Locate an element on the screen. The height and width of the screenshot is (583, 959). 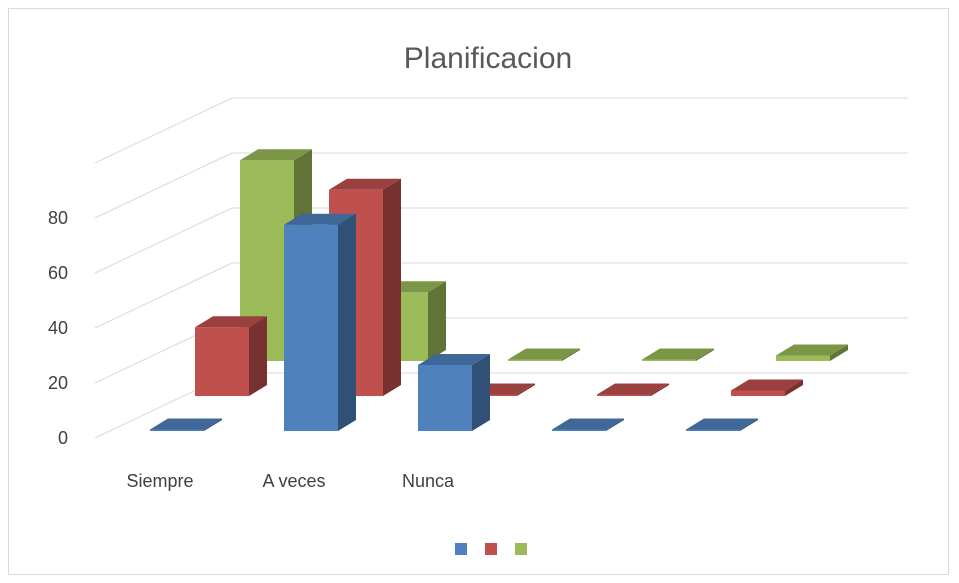
x-category-label: Siempre is located at coordinates (159, 481).